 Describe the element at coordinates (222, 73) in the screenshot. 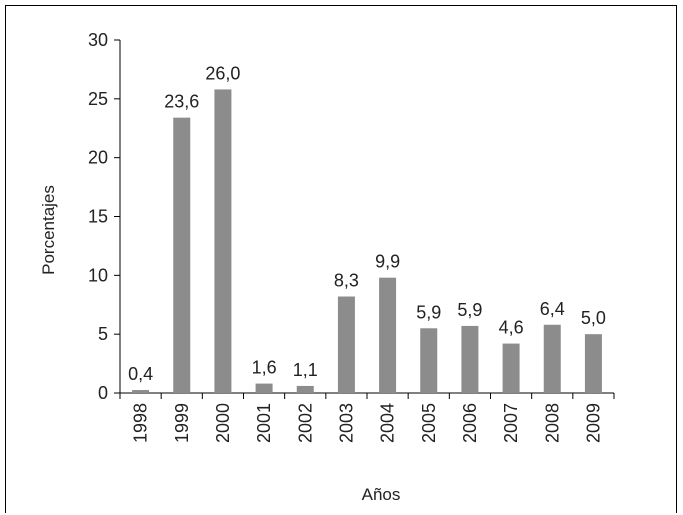

I see `data-label-2000: 26,0` at that location.